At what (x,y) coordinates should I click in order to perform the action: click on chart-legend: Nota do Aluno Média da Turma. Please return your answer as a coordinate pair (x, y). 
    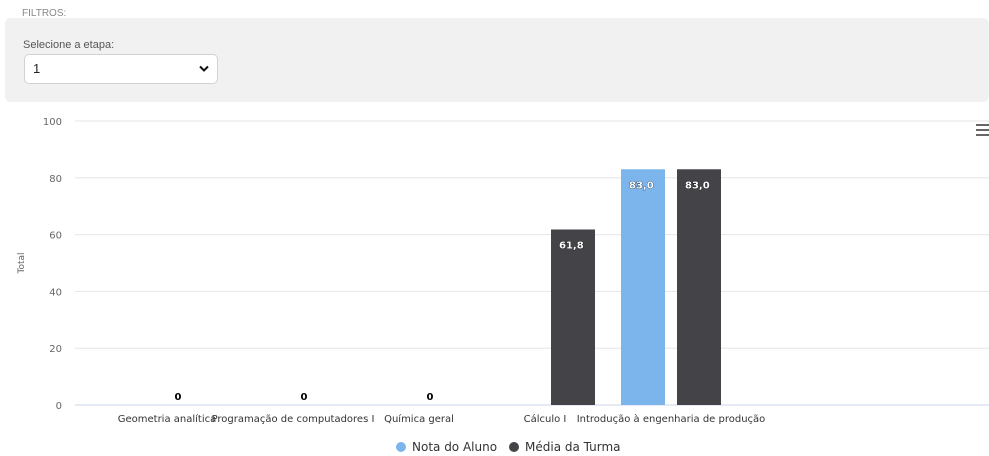
    Looking at the image, I should click on (494, 448).